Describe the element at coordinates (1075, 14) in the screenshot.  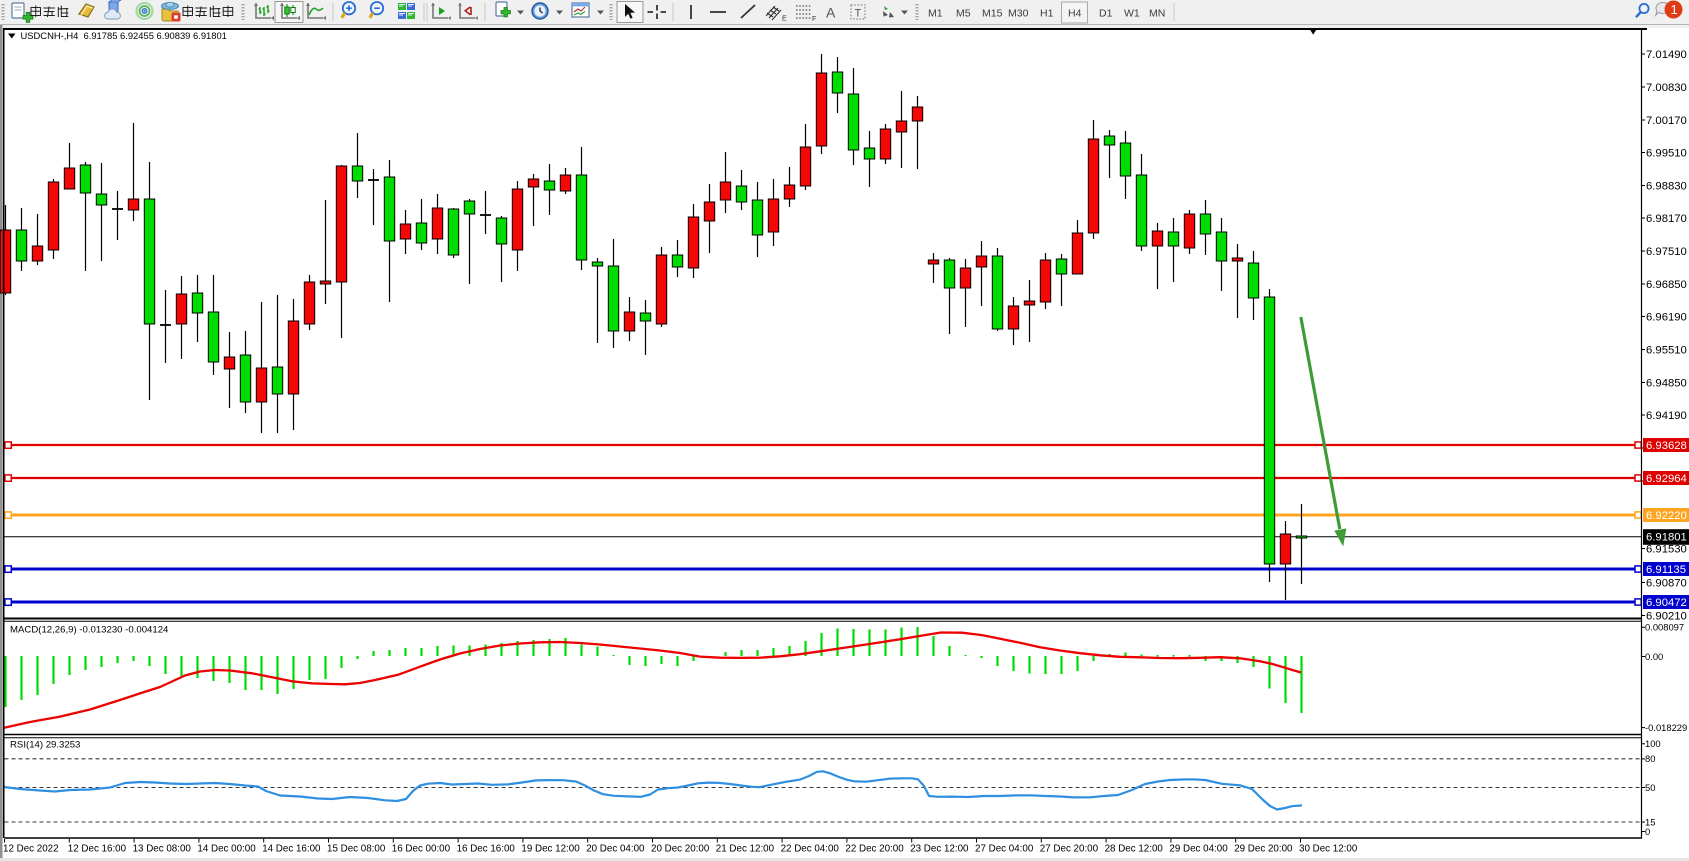
I see `svg-text: H4` at that location.